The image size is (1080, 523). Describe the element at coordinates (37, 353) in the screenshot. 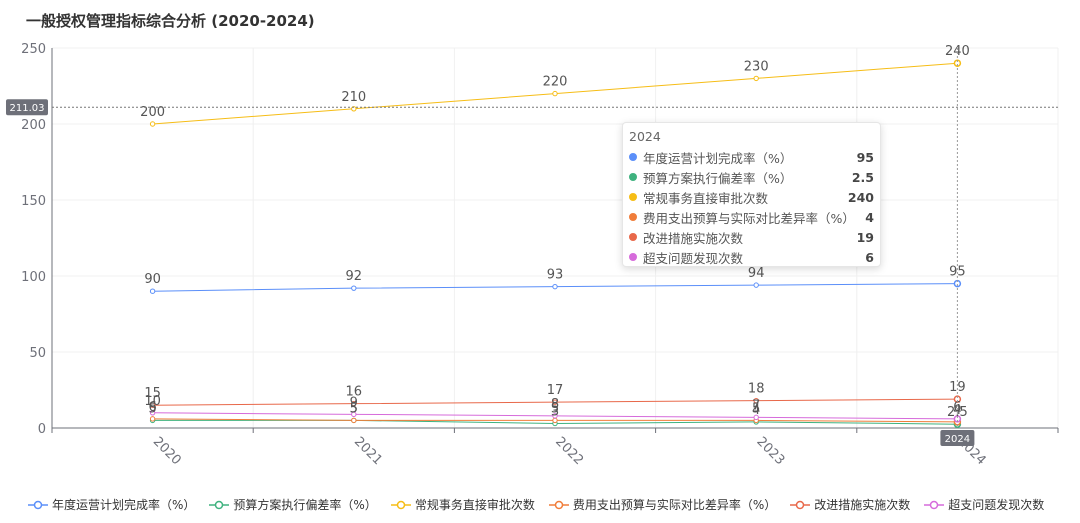

I see `y-tick-label: 50` at that location.